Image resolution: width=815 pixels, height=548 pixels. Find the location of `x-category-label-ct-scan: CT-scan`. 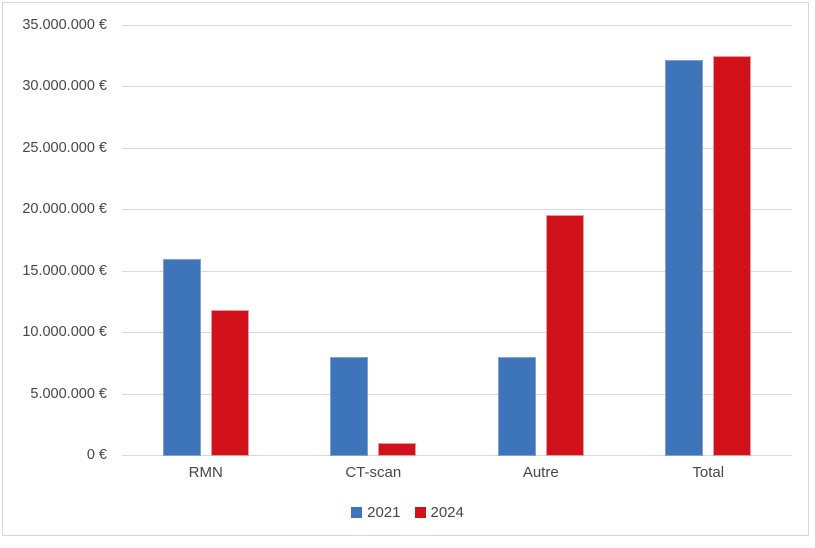

x-category-label-ct-scan: CT-scan is located at coordinates (373, 472).